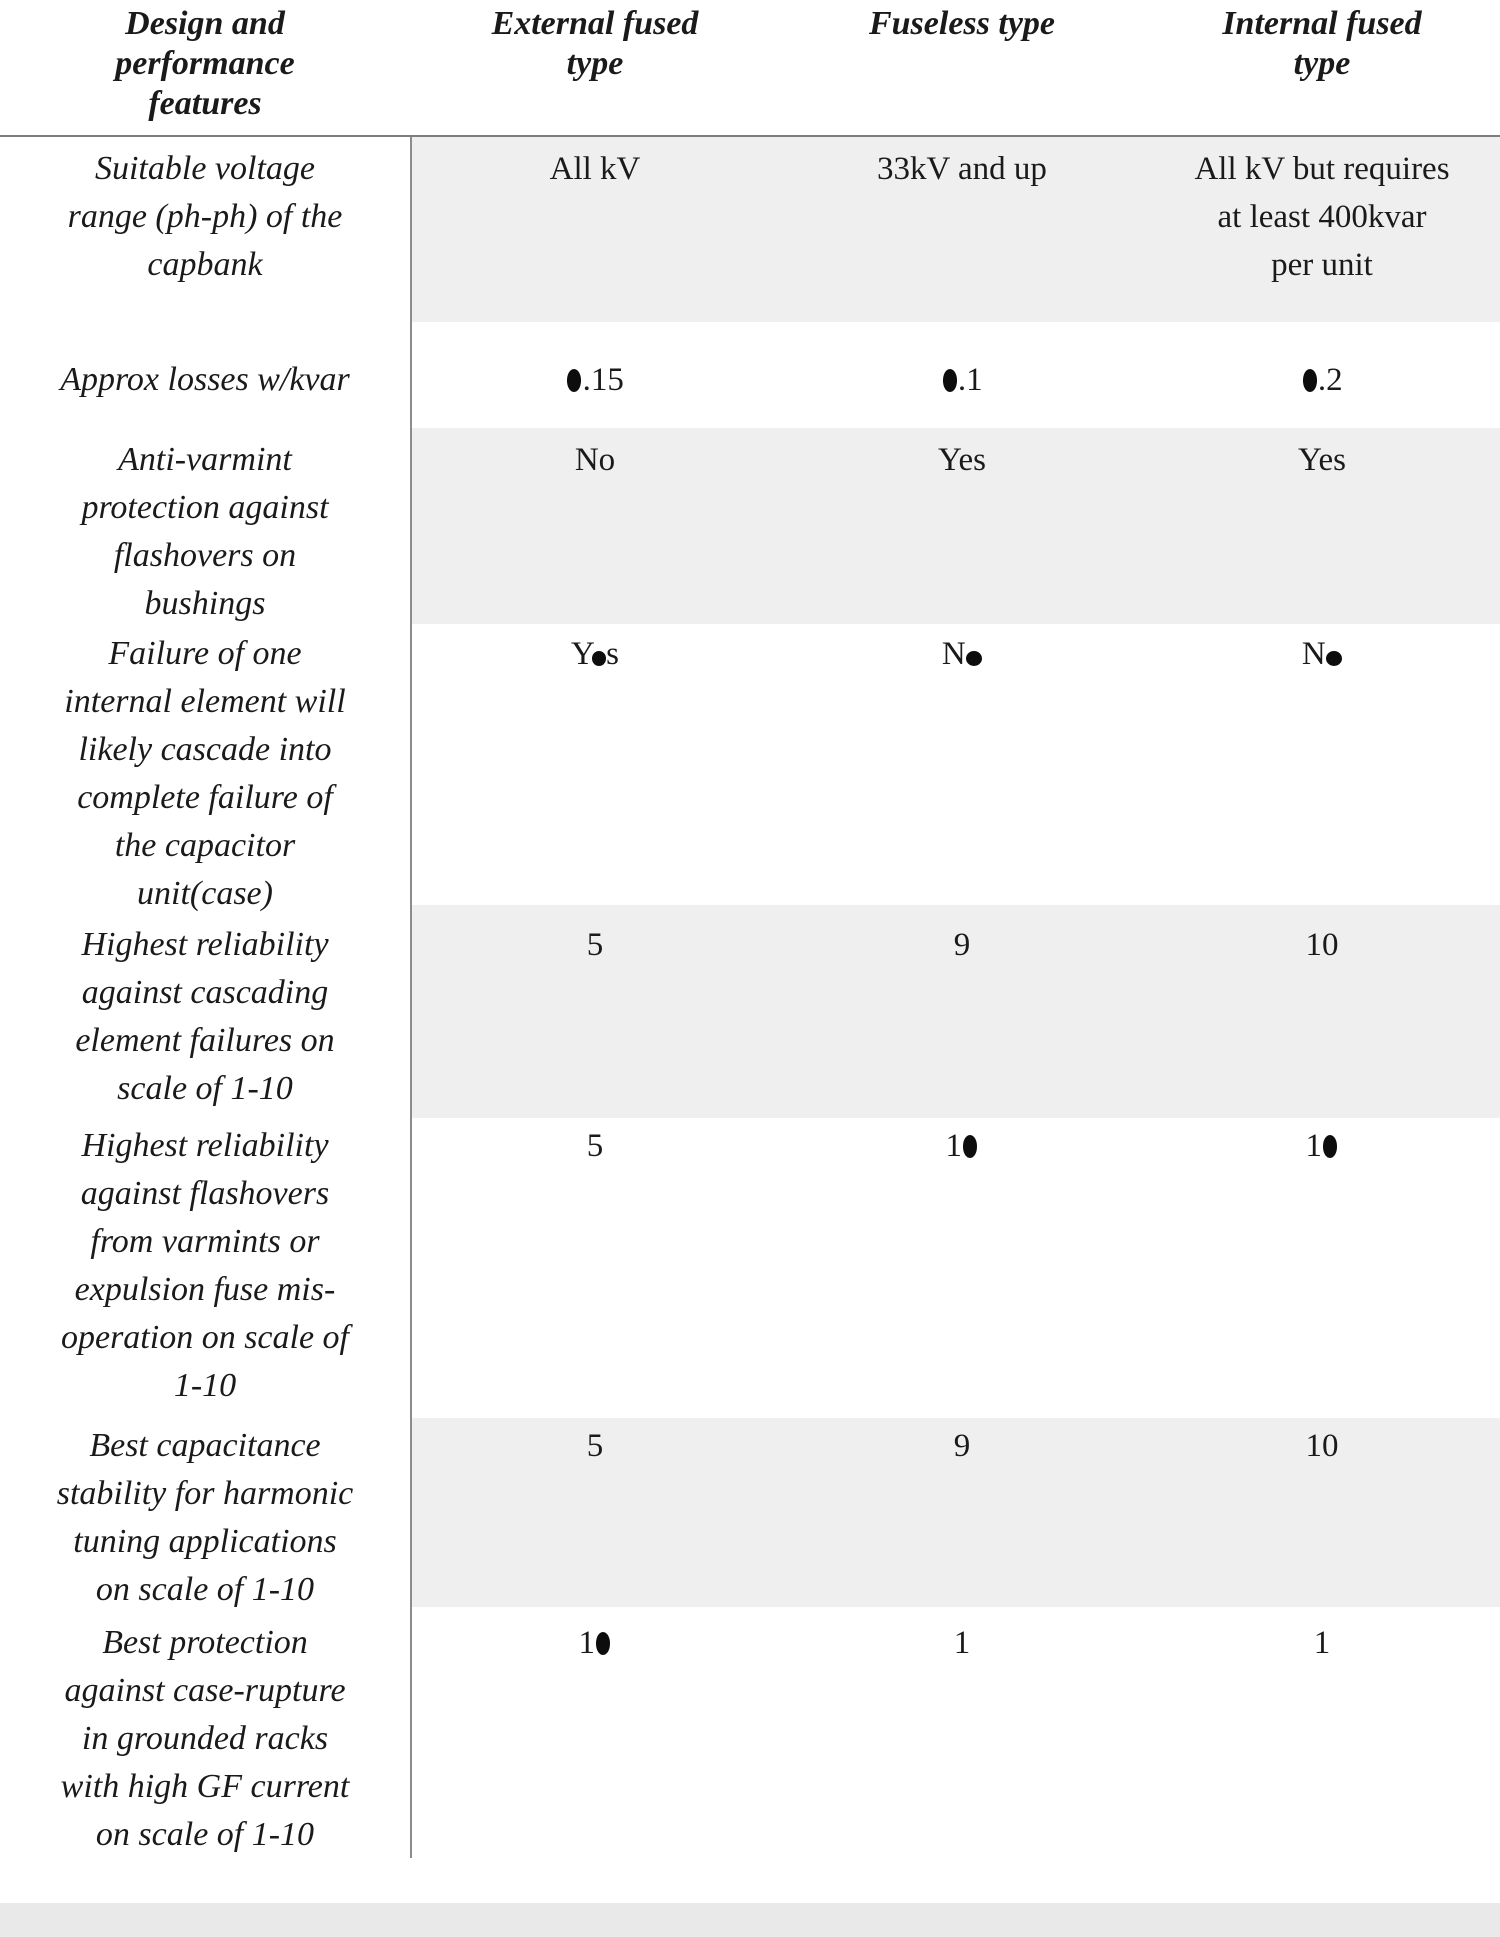 The width and height of the screenshot is (1500, 1937). What do you see at coordinates (1322, 375) in the screenshot?
I see `value-cell: 0.2` at bounding box center [1322, 375].